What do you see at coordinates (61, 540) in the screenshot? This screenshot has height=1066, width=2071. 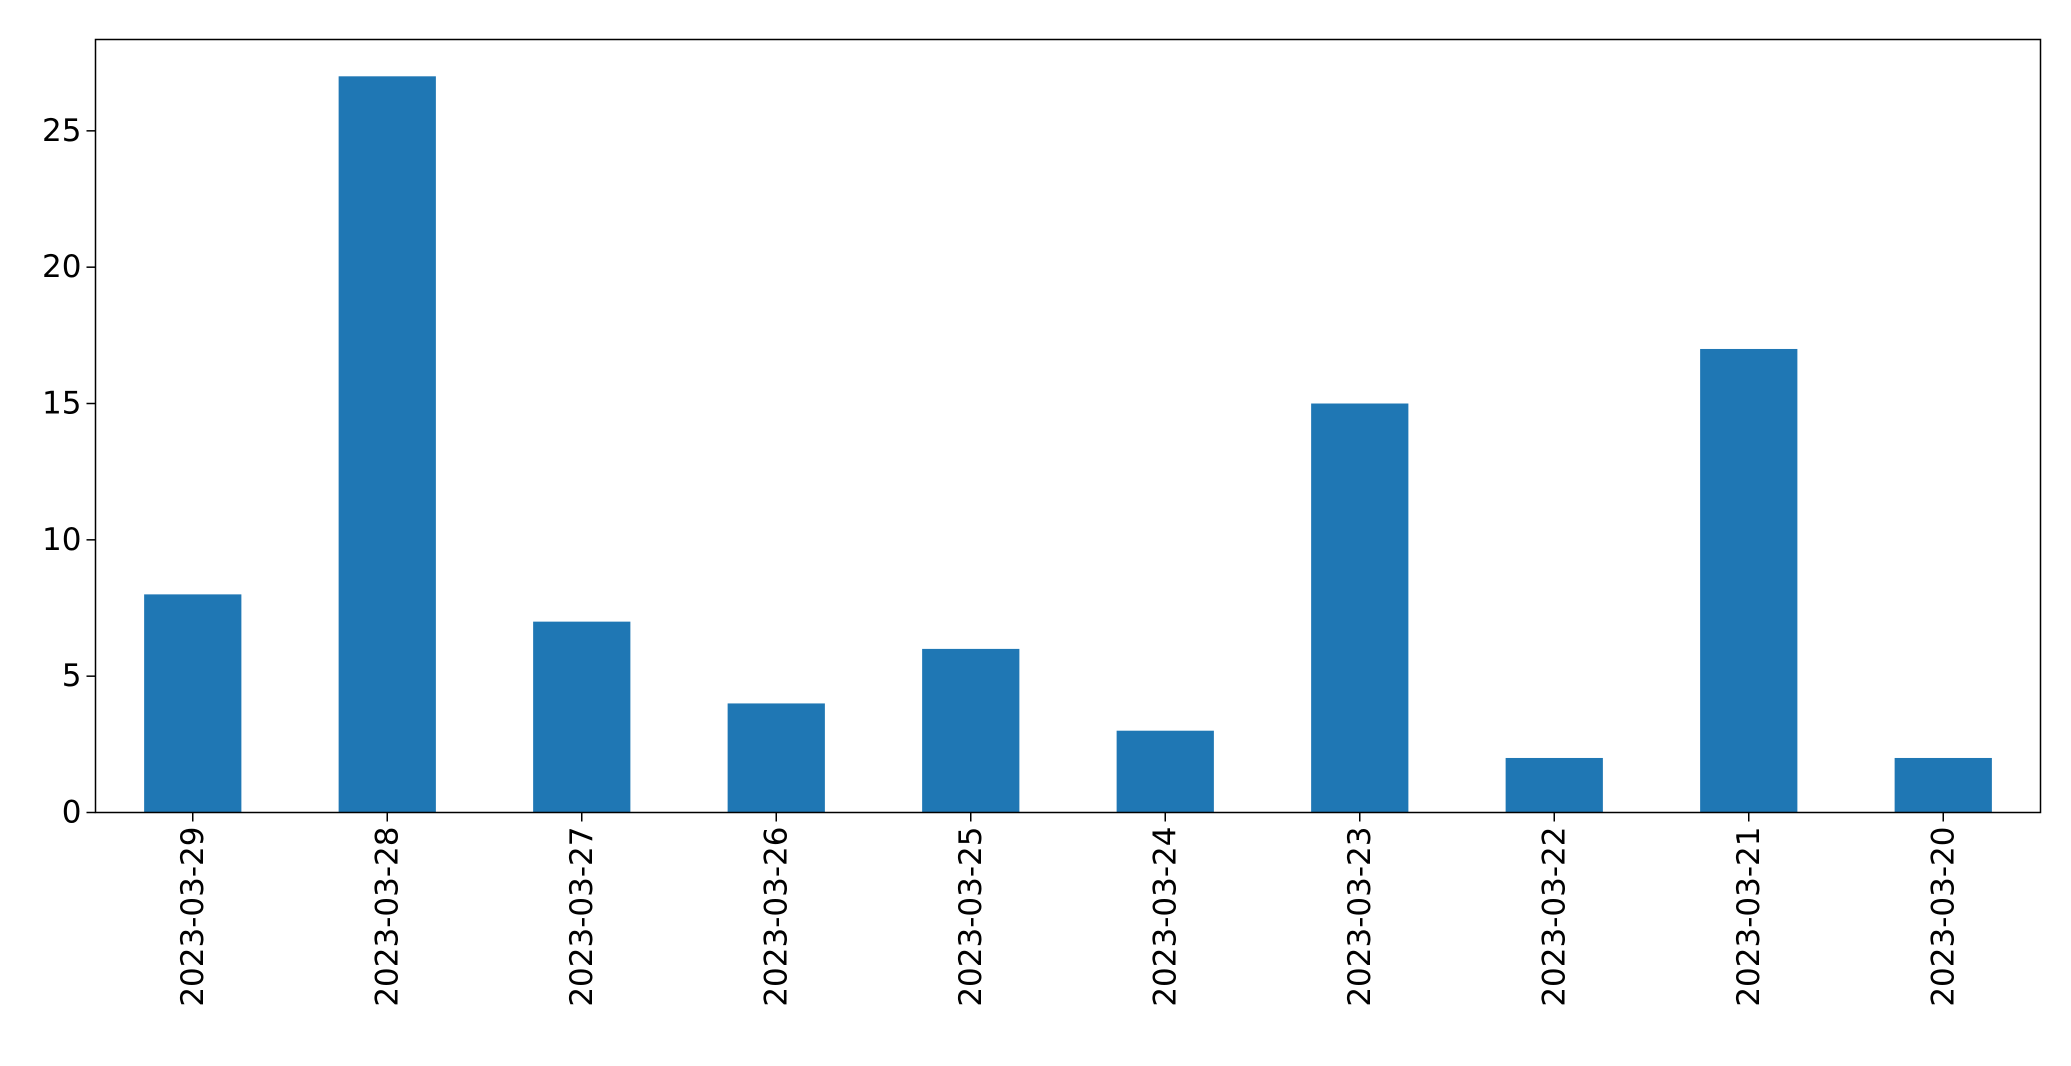 I see `y-tick-label: 10` at bounding box center [61, 540].